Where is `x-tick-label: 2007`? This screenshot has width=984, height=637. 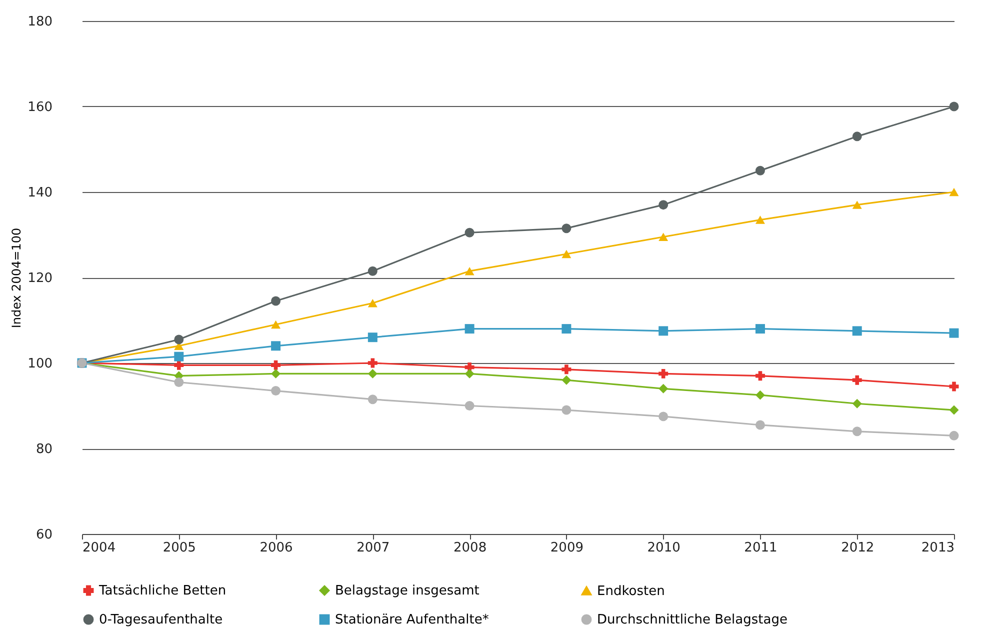 x-tick-label: 2007 is located at coordinates (373, 548).